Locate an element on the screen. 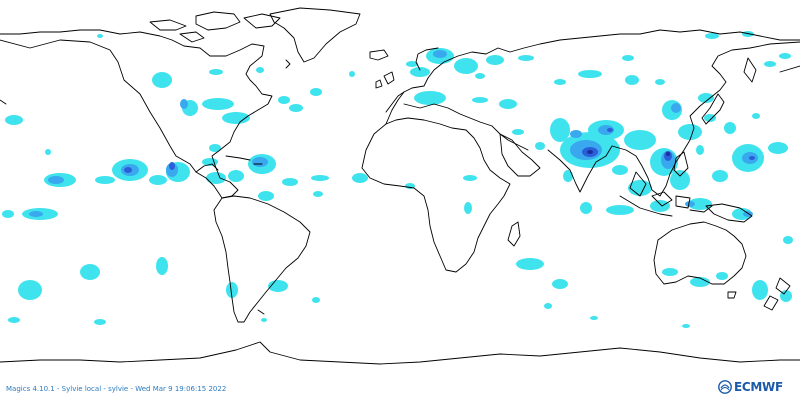 This screenshot has width=800, height=400. ecmwf-logo-text: ECMWF is located at coordinates (758, 387).